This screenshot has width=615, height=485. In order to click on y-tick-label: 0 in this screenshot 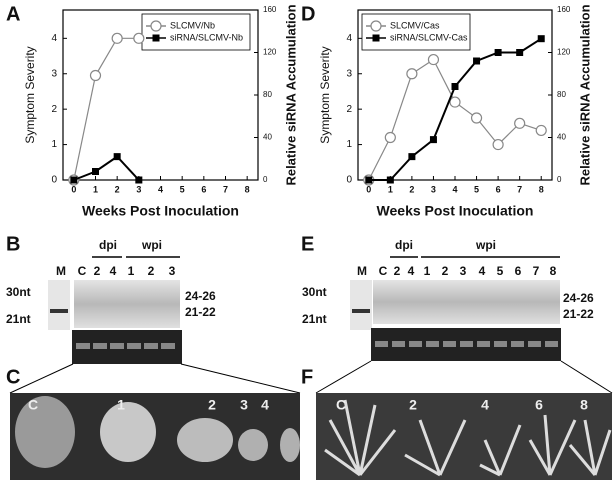, I will do `click(349, 180)`.